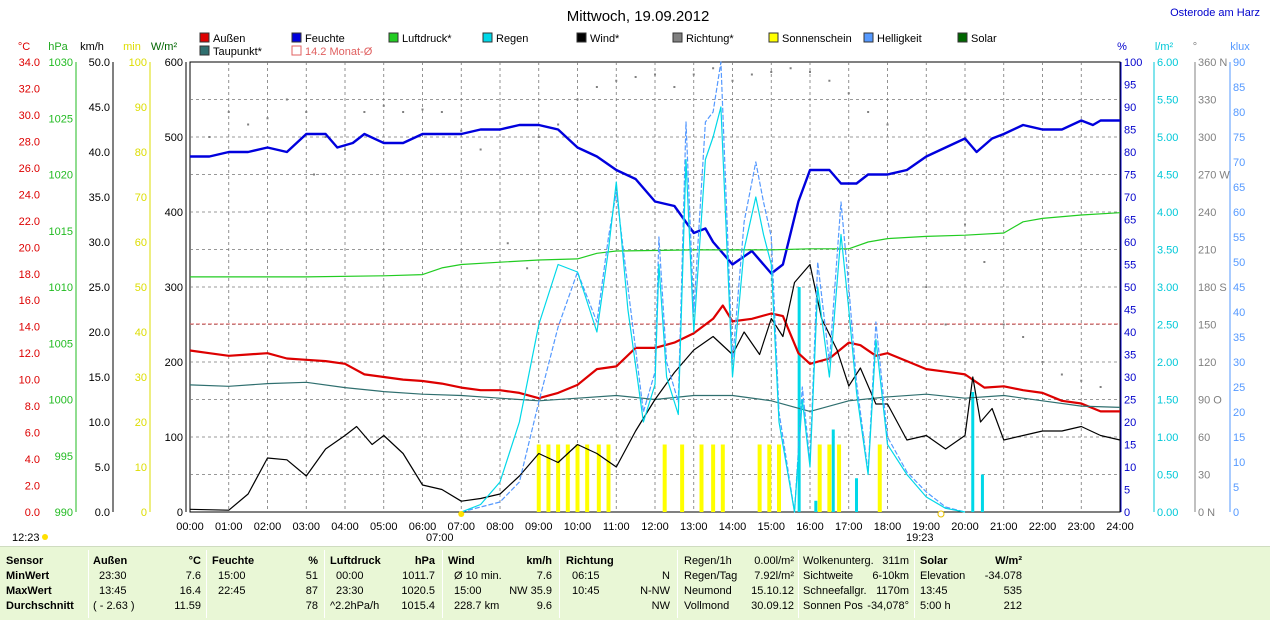 The height and width of the screenshot is (620, 1270). I want to click on bar-layer, so click(760, 399).